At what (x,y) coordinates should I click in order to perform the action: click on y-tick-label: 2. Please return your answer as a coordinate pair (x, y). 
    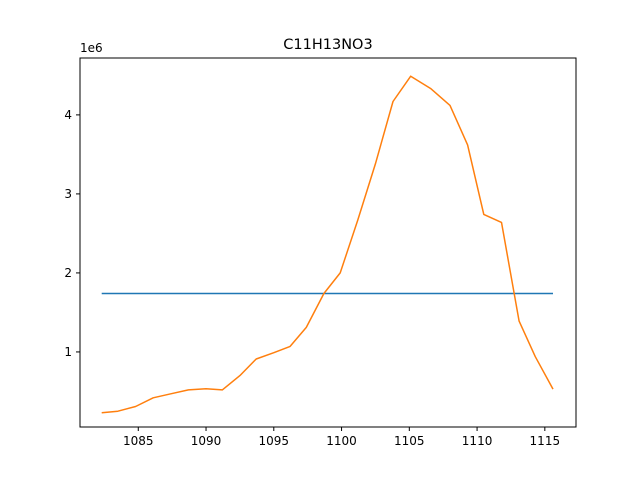
    Looking at the image, I should click on (68, 273).